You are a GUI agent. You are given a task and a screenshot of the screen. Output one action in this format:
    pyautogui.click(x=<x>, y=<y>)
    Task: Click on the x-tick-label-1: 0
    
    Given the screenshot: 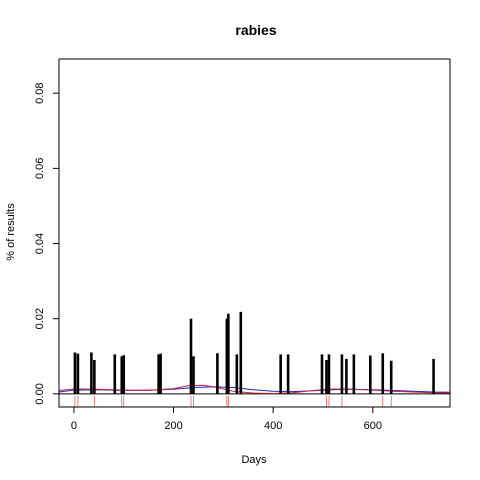 What is the action you would take?
    pyautogui.click(x=74, y=426)
    